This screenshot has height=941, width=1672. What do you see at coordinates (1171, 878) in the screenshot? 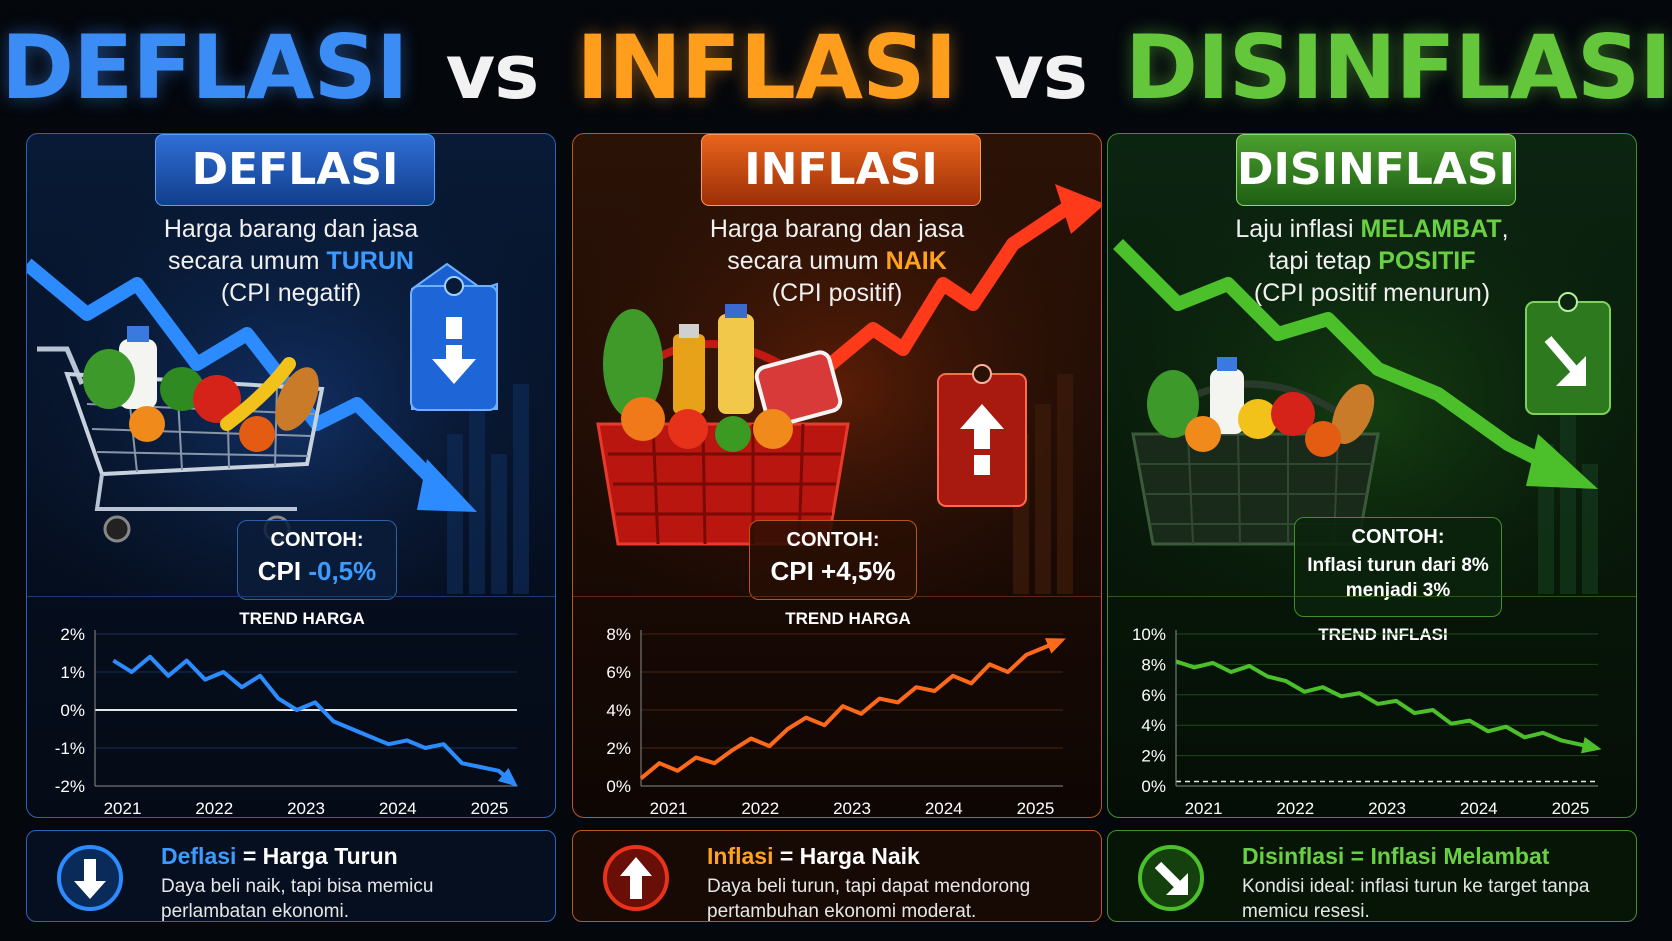
I see `arrow-down-right-circle-icon` at bounding box center [1171, 878].